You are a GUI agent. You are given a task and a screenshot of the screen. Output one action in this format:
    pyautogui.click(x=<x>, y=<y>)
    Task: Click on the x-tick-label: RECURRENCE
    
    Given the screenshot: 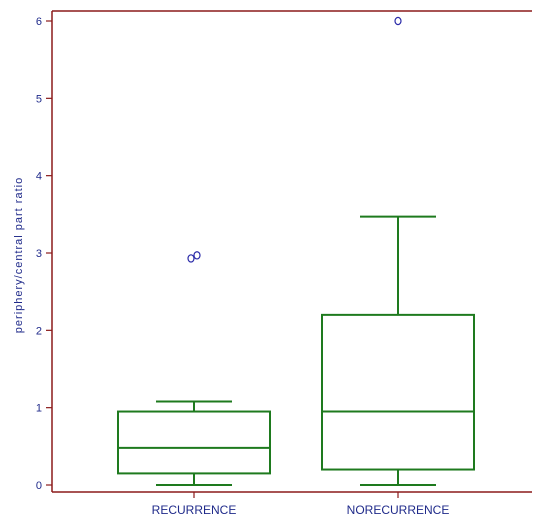 What is the action you would take?
    pyautogui.click(x=194, y=510)
    